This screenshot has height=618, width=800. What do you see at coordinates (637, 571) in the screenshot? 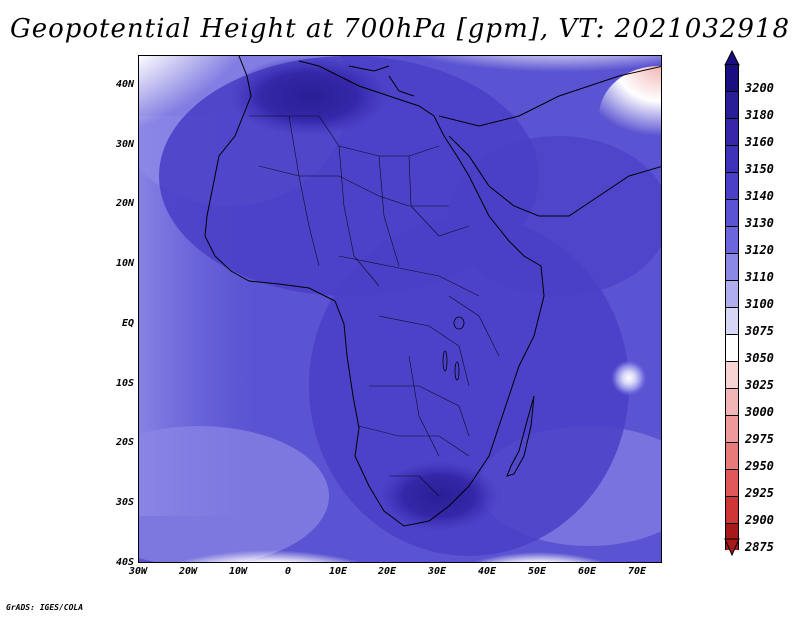
I see `lon-label-70e: 70E` at bounding box center [637, 571].